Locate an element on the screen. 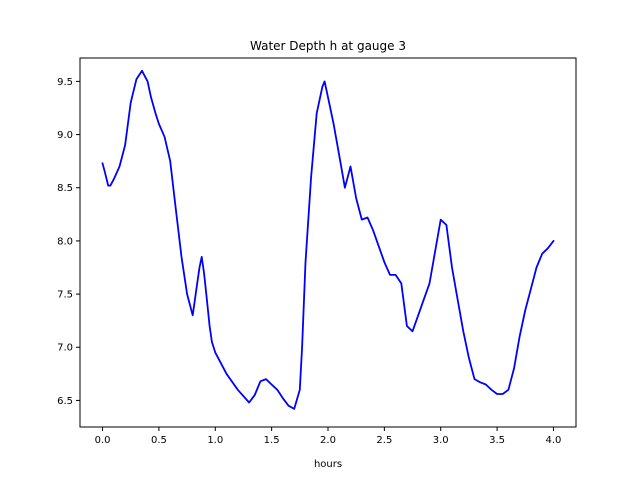 Image resolution: width=640 pixels, height=480 pixels. x-tick-label: 2.5 is located at coordinates (384, 440).